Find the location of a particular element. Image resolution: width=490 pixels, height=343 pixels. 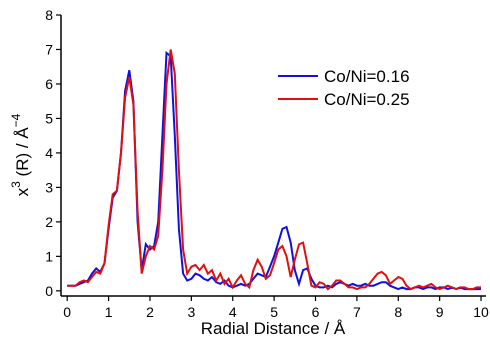

x-tick-label: 5 is located at coordinates (274, 312).